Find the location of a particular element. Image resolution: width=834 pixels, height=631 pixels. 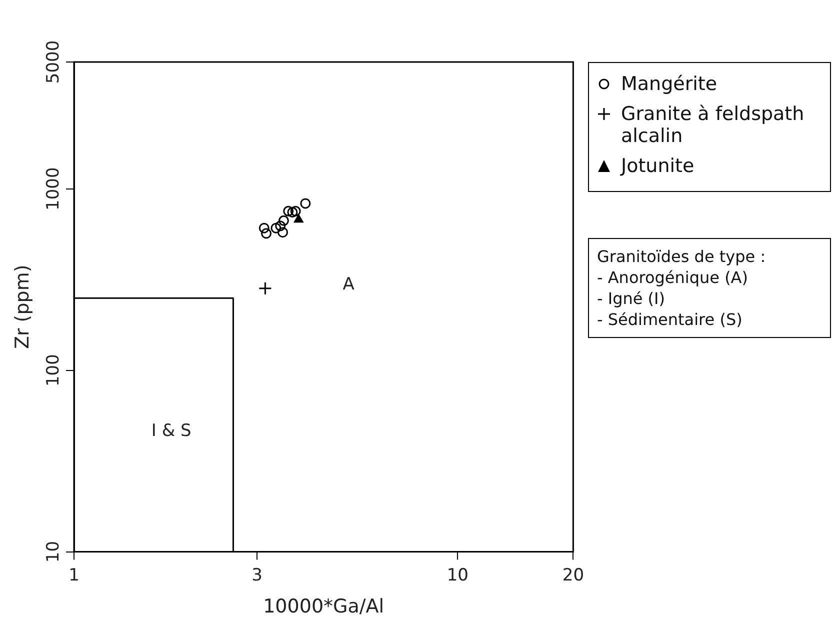

annotation: I & S is located at coordinates (171, 431).